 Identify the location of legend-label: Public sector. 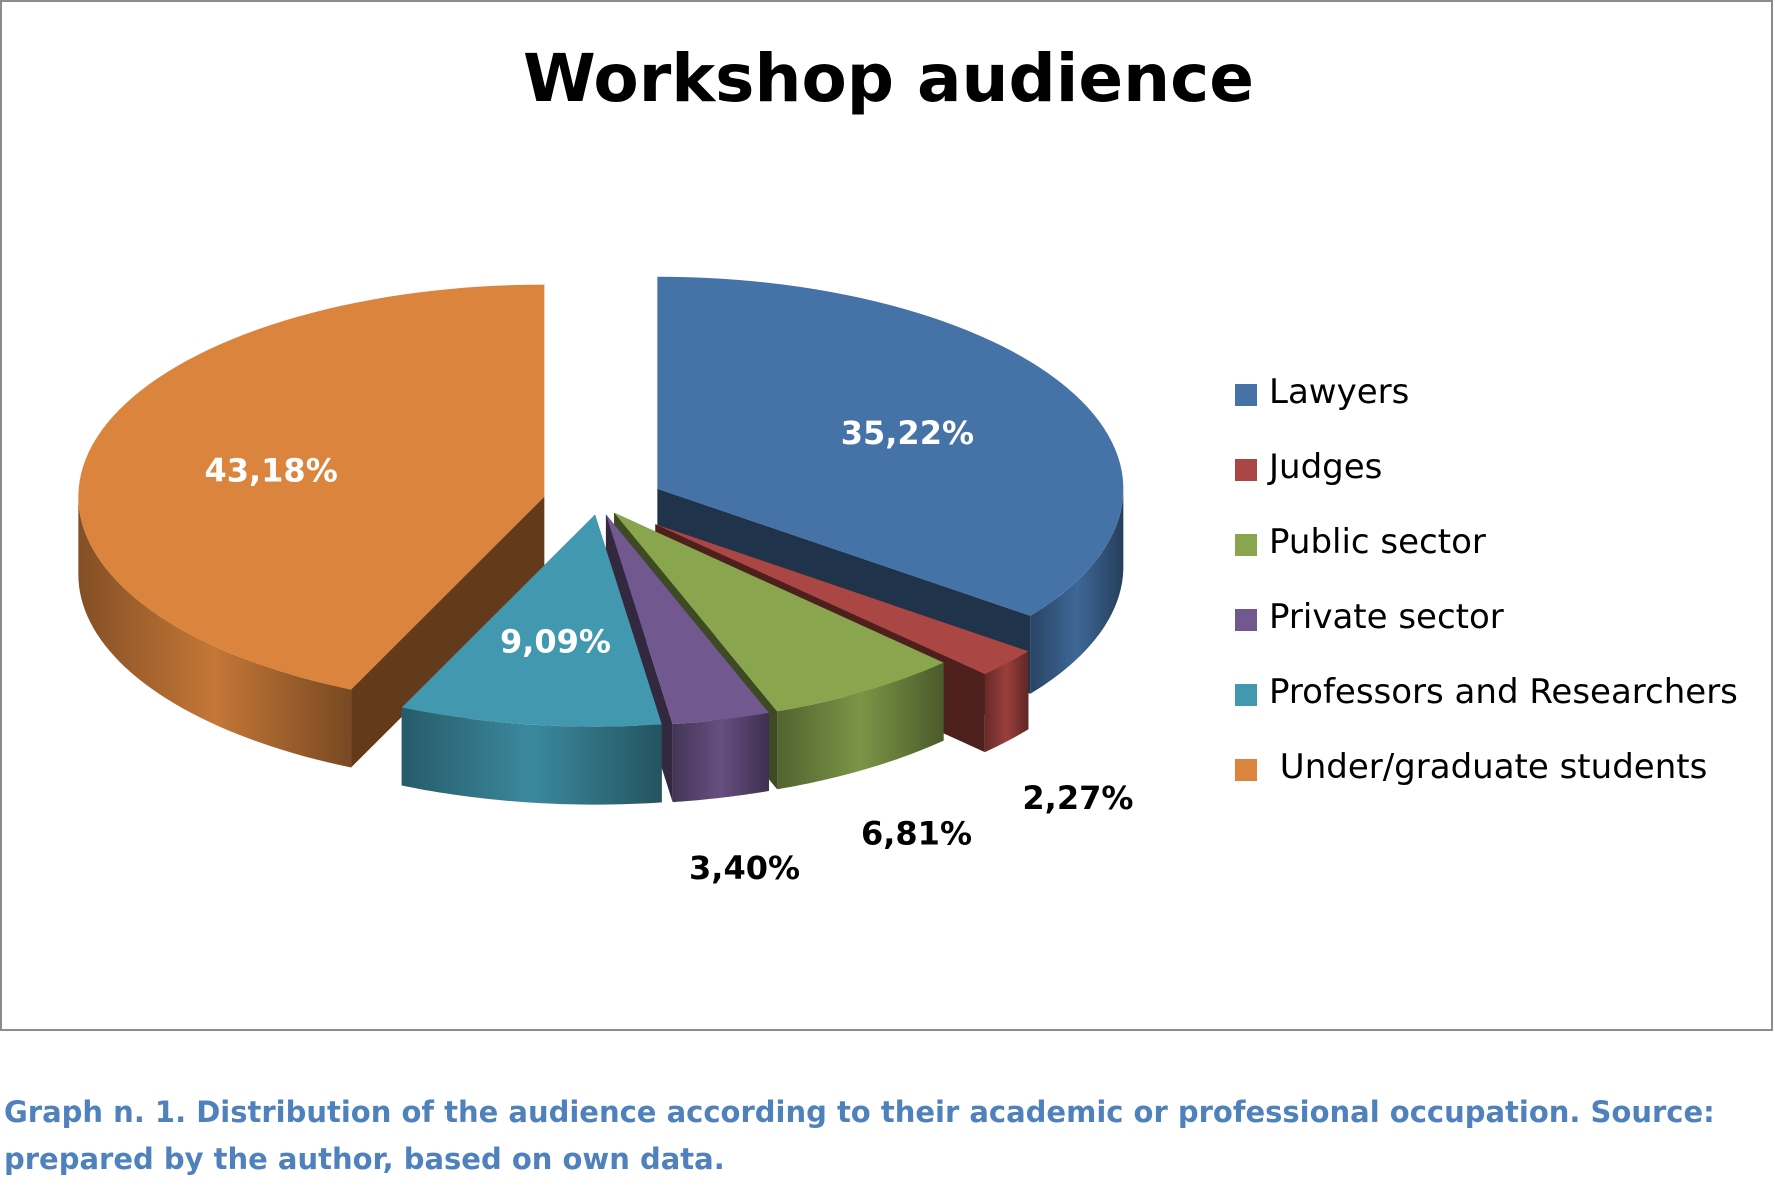
(1377, 542).